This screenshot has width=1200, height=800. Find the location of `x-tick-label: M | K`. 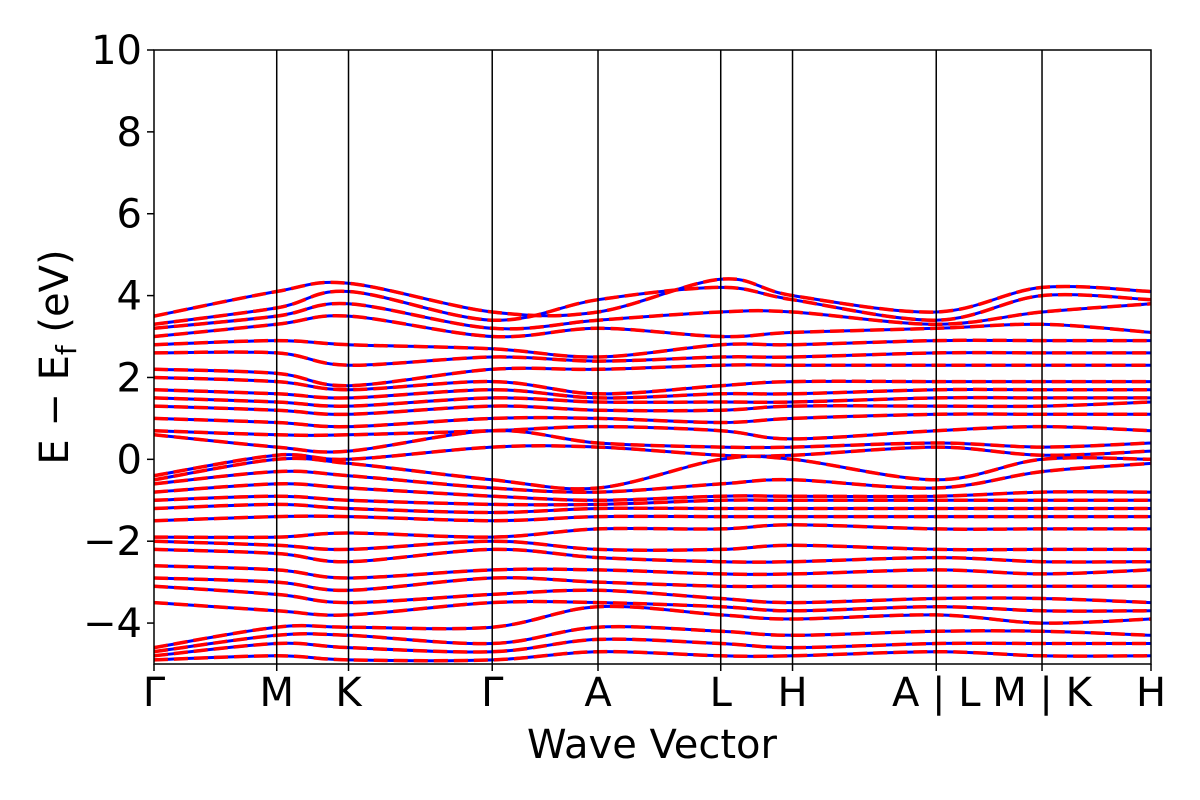

x-tick-label: M | K is located at coordinates (1042, 693).